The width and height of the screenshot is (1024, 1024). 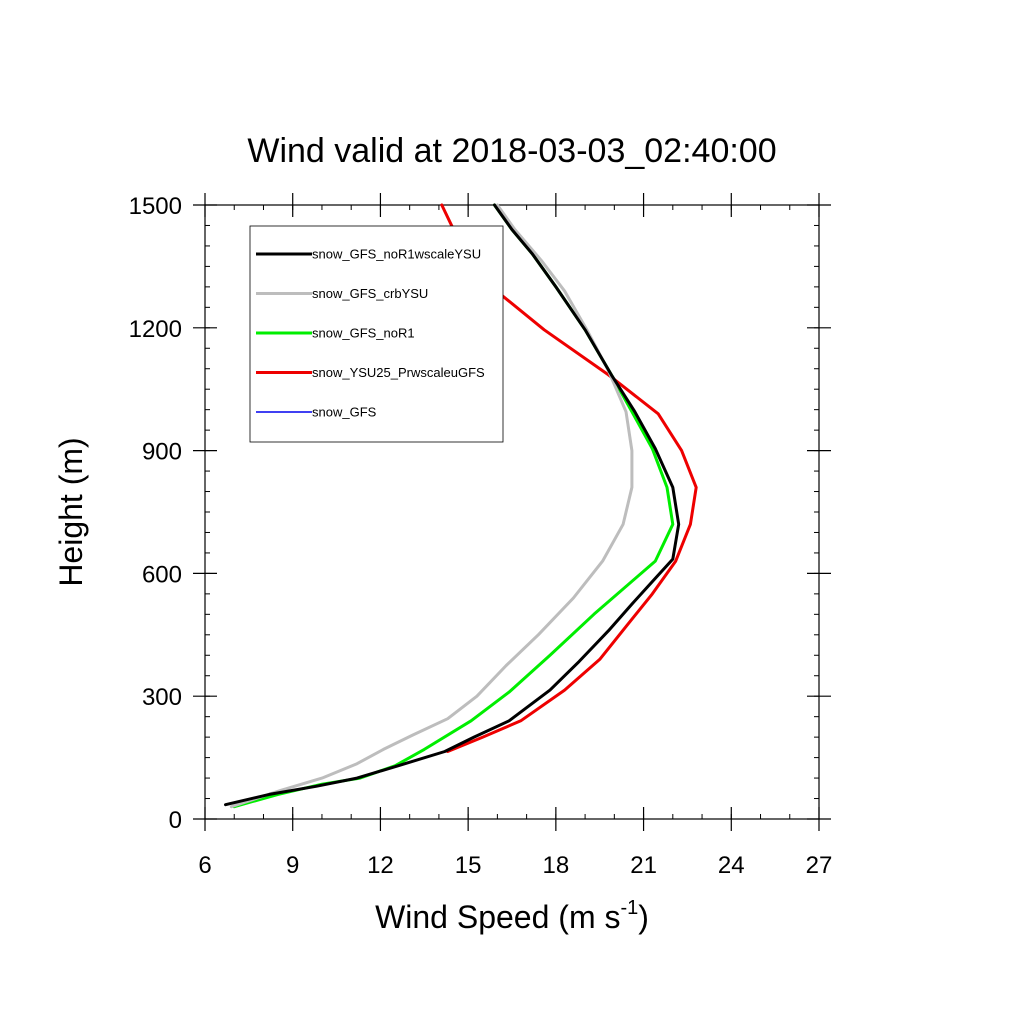 What do you see at coordinates (162, 452) in the screenshot?
I see `y-tick-label: 900` at bounding box center [162, 452].